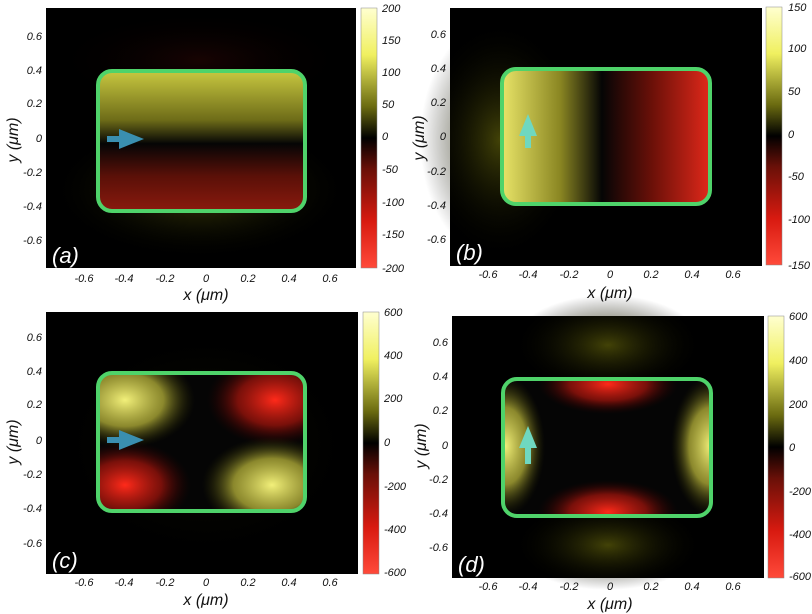  I want to click on panel-b-y-axis-label: y (μm), so click(419, 138).